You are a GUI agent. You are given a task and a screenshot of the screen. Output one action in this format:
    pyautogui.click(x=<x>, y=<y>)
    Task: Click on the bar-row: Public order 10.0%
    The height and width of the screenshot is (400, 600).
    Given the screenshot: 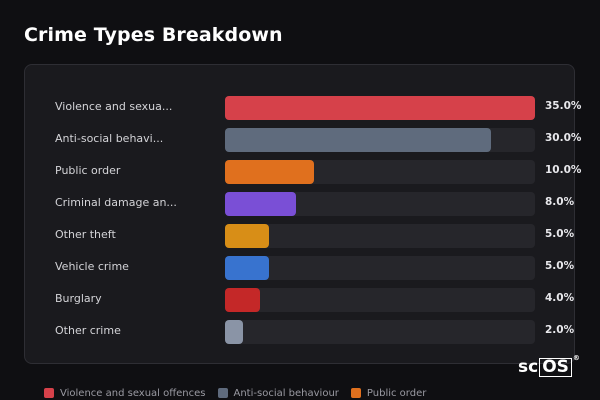 What is the action you would take?
    pyautogui.click(x=318, y=172)
    